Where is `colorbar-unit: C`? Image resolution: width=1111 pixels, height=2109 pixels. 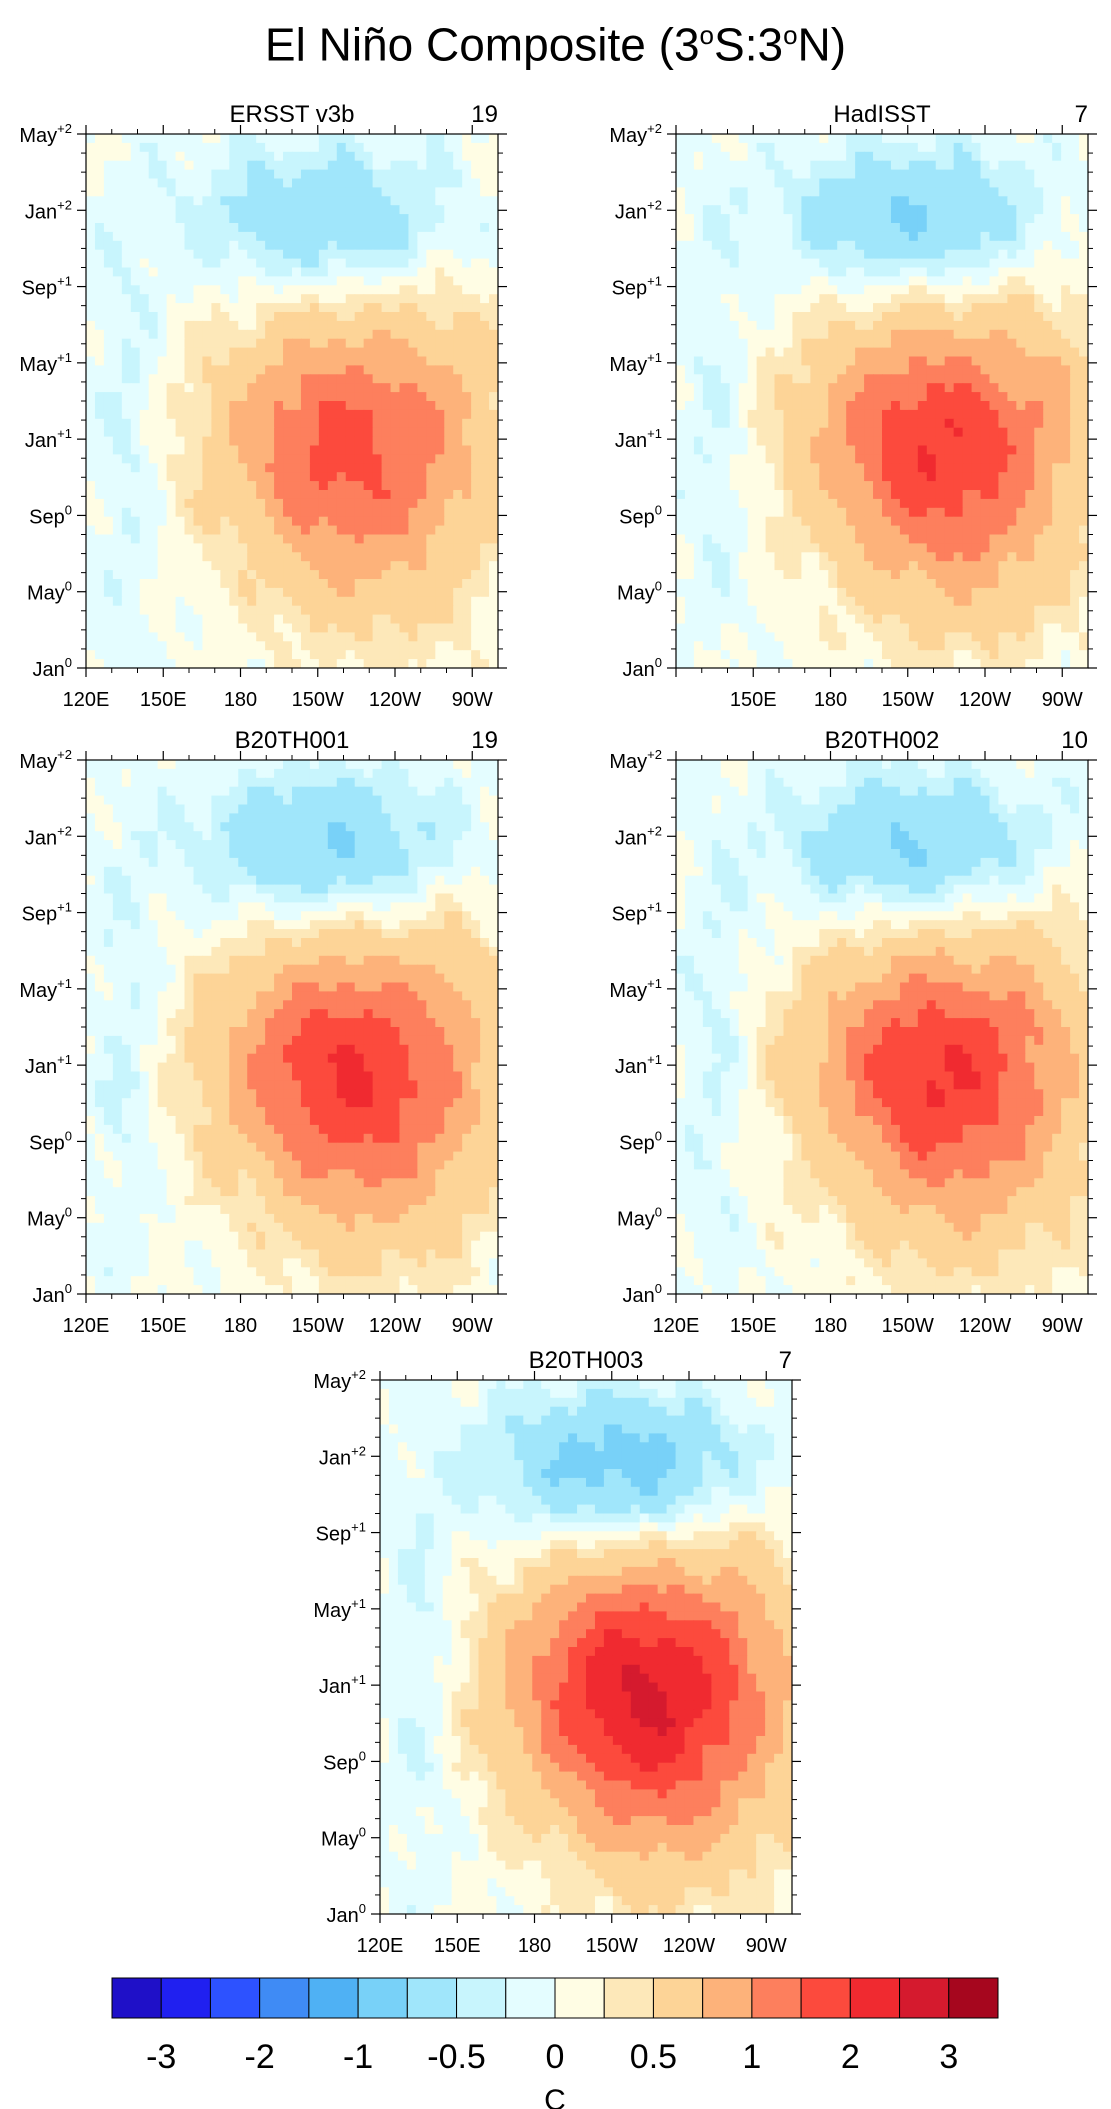
colorbar-unit: C is located at coordinates (555, 2096).